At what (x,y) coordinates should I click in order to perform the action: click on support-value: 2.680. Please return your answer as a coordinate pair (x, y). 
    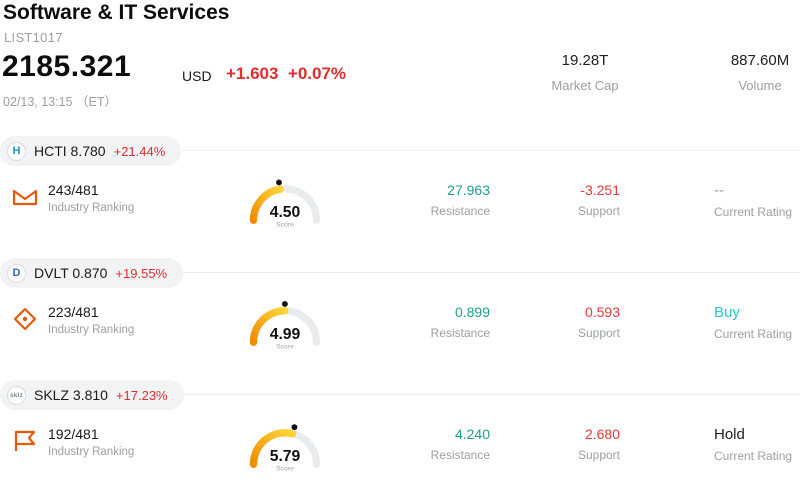
    Looking at the image, I should click on (602, 434).